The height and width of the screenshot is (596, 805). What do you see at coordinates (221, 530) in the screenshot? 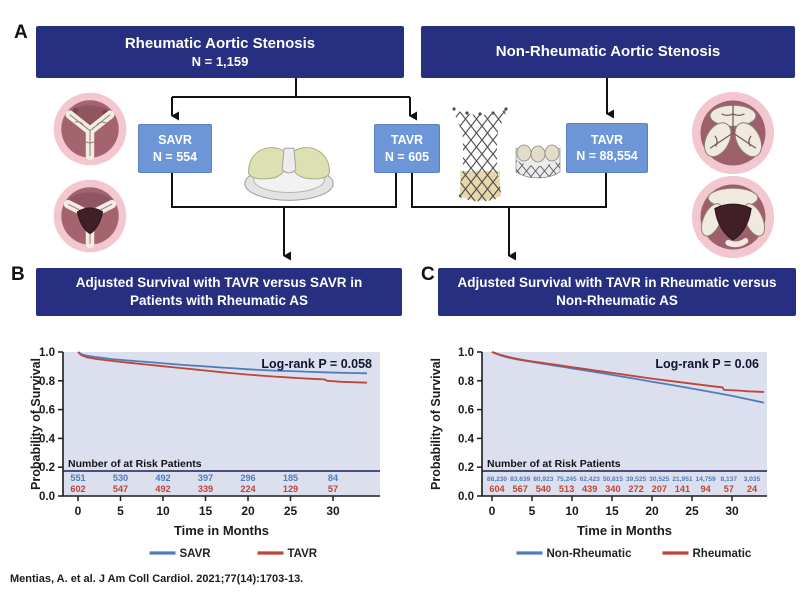
I see `x-axis-title: Time in Months` at bounding box center [221, 530].